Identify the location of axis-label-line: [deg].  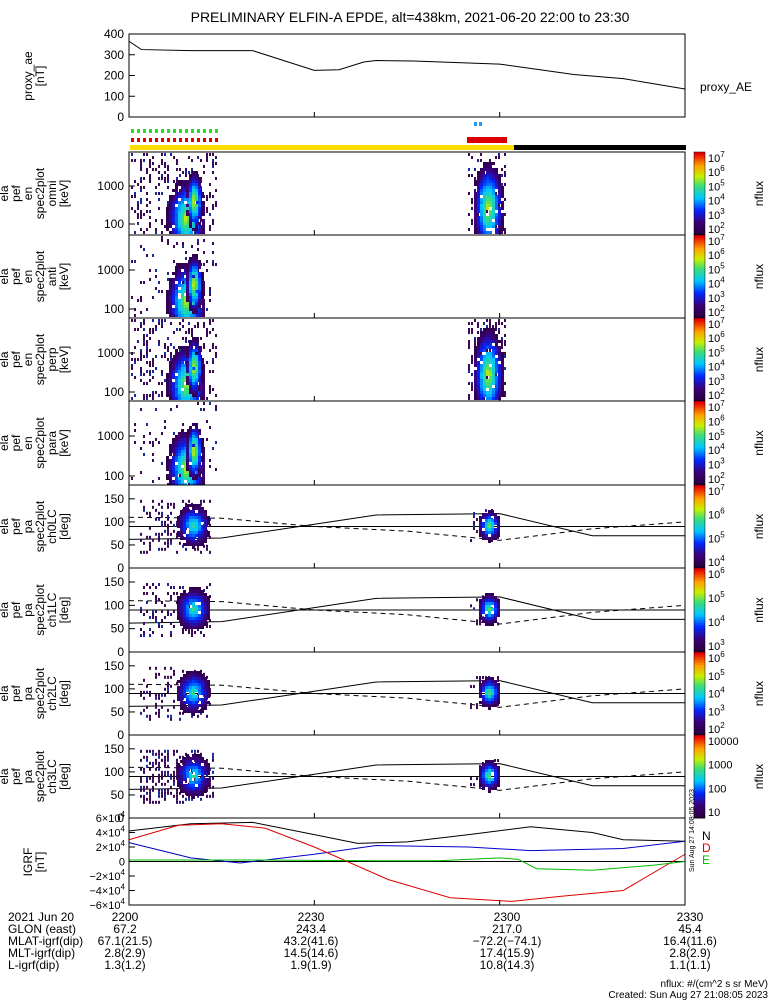
(64, 693).